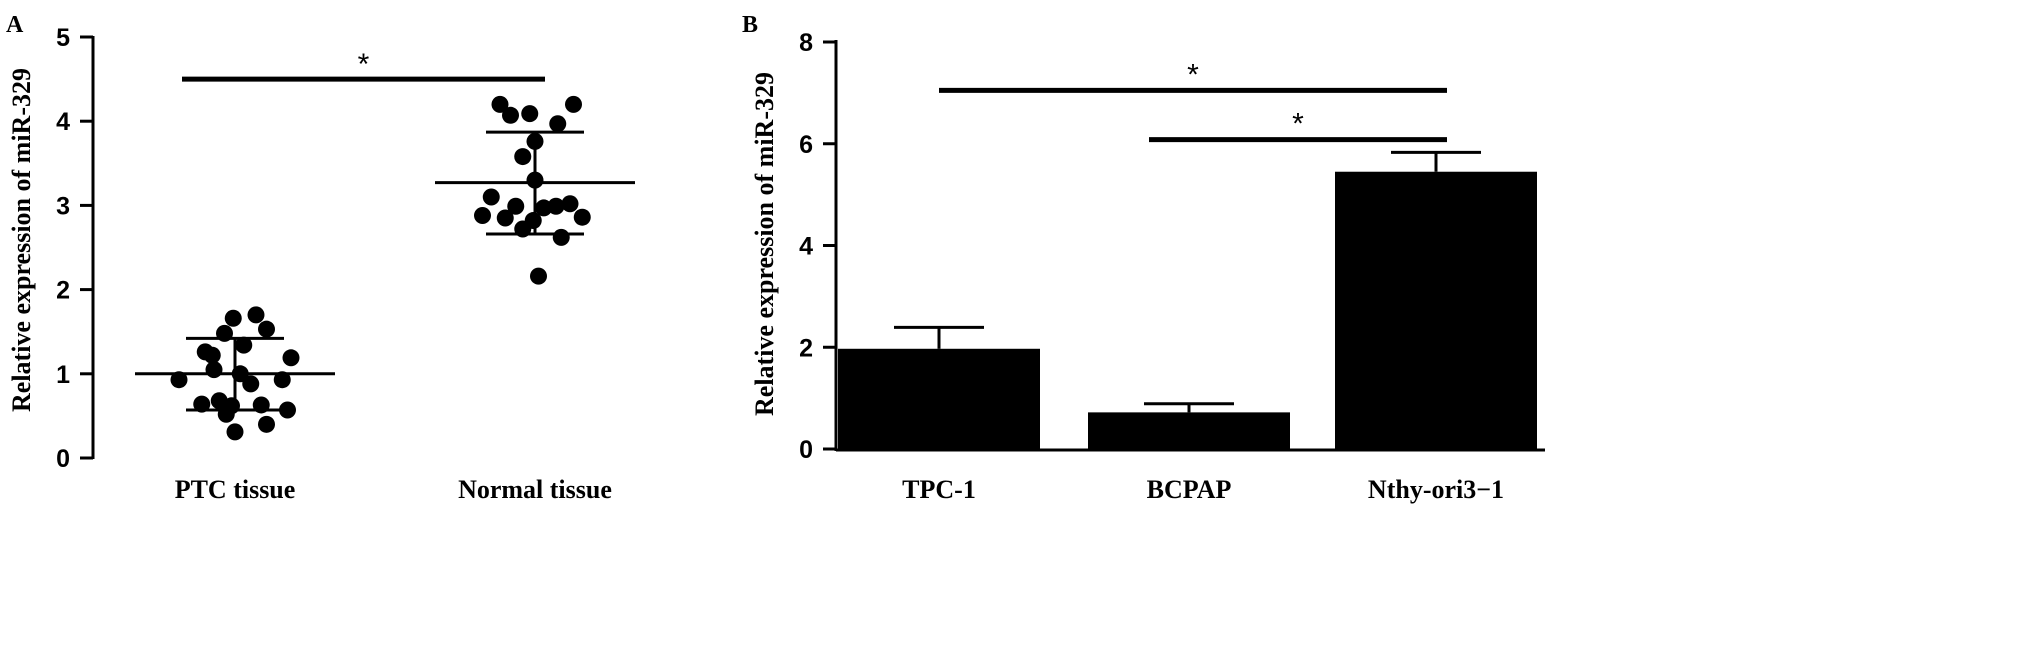  What do you see at coordinates (63, 122) in the screenshot?
I see `panel-a-y-tick-label: 4` at bounding box center [63, 122].